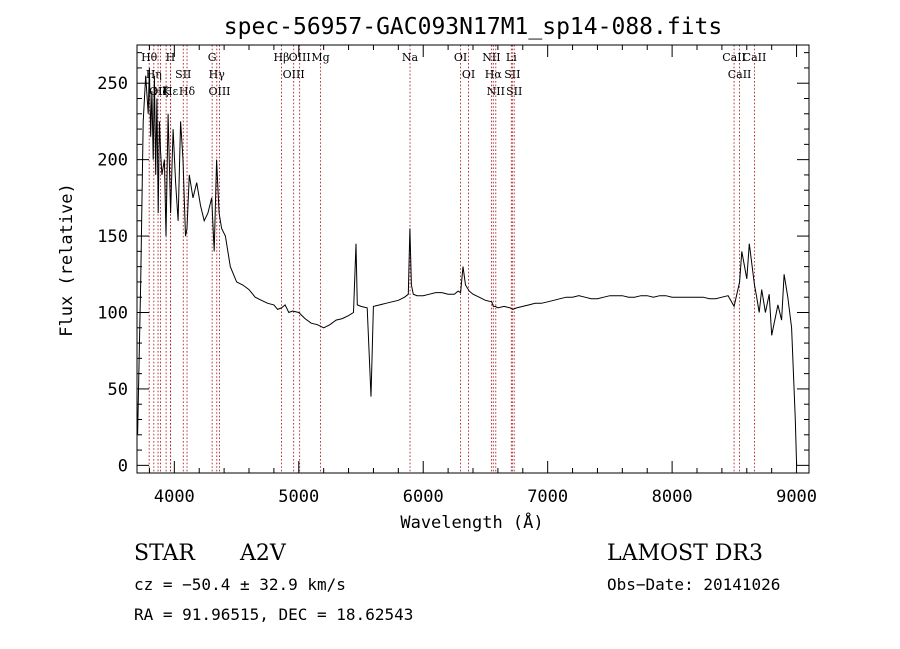  Describe the element at coordinates (67, 260) in the screenshot. I see `y-axis-label: Flux (relative)` at that location.